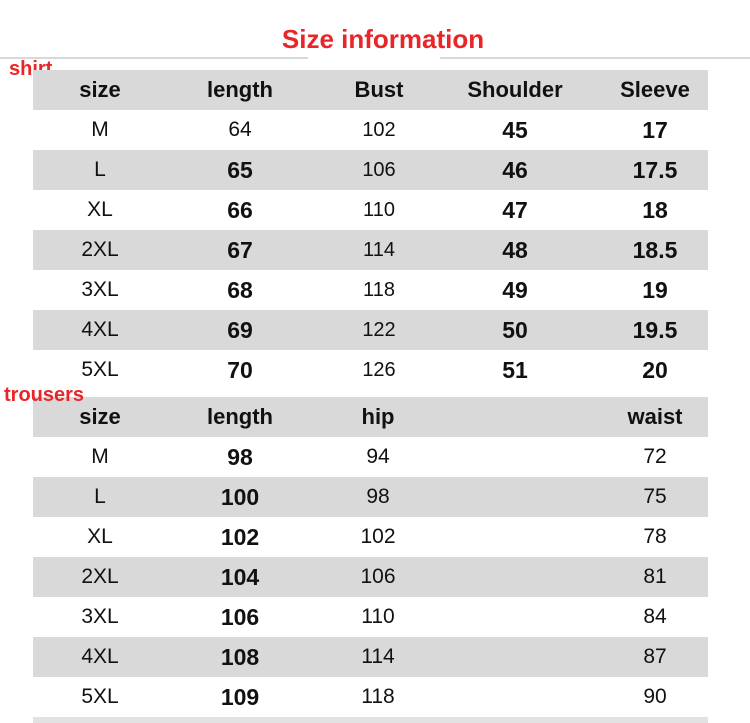 The width and height of the screenshot is (750, 723). Describe the element at coordinates (370, 720) in the screenshot. I see `table-bottom-bar` at that location.